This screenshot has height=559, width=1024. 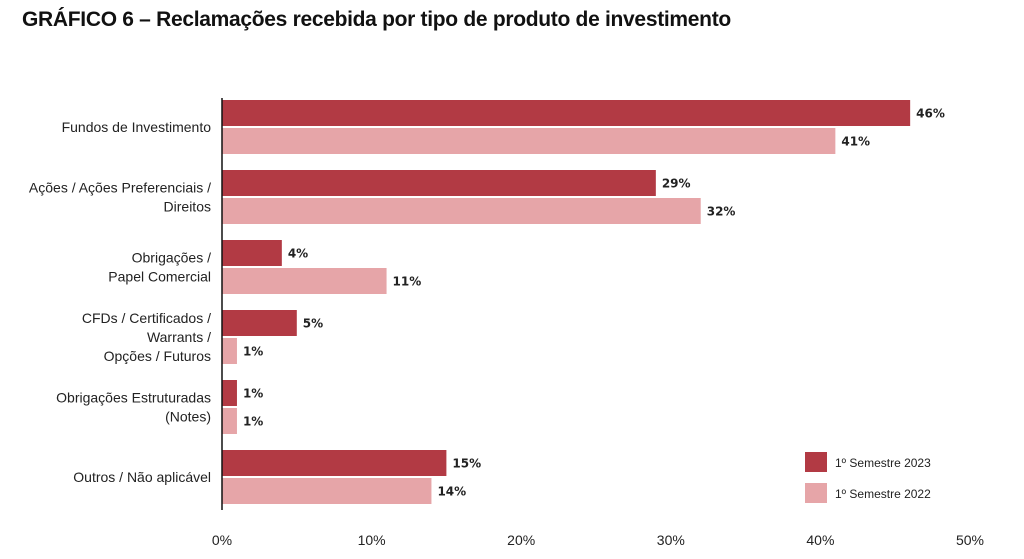 I want to click on category-label-3-2: Opções / Futuros, so click(x=157, y=356).